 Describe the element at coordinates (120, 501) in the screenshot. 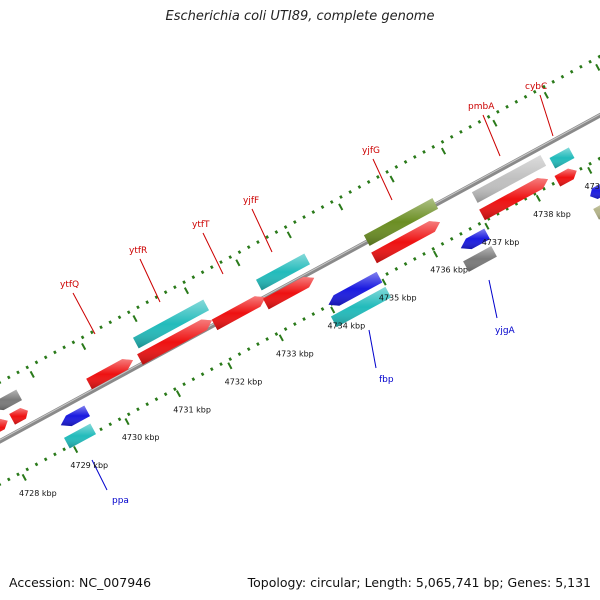

I see `gene-label-ppa: ppa` at that location.